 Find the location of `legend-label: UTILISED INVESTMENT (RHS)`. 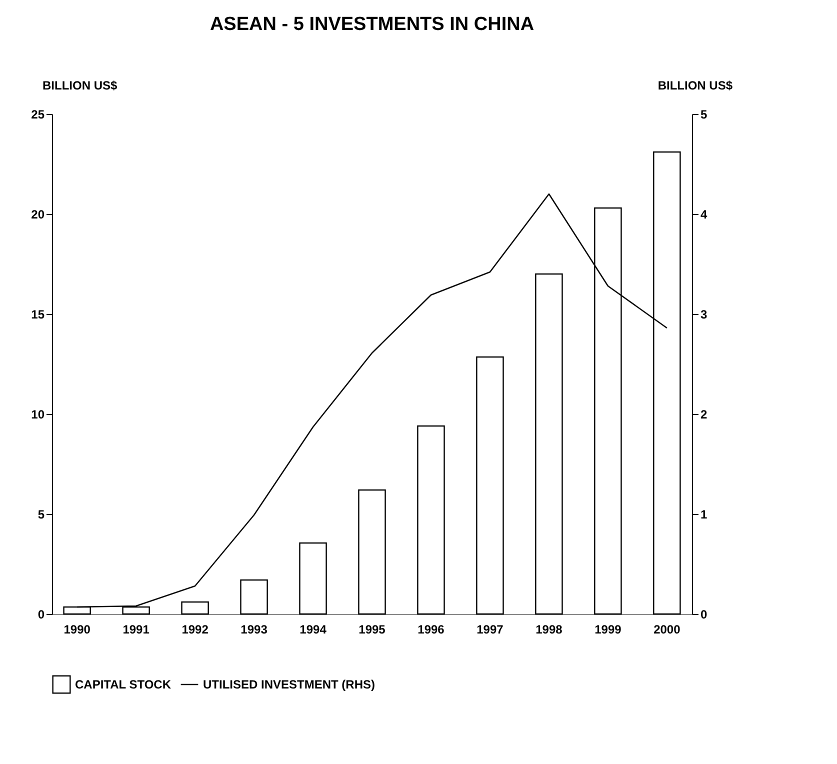

legend-label: UTILISED INVESTMENT (RHS) is located at coordinates (289, 685).